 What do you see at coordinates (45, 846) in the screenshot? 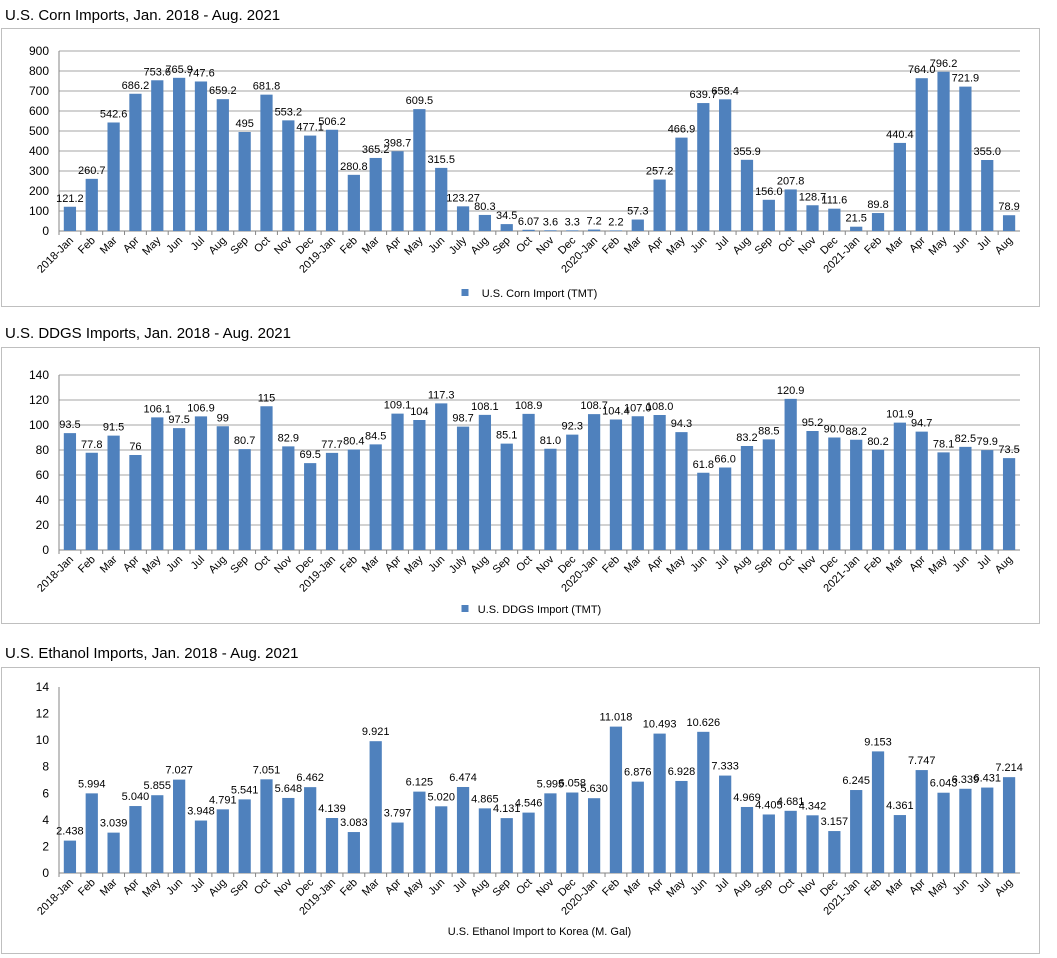
I see `ethanol-y-tick-label: 2` at bounding box center [45, 846].